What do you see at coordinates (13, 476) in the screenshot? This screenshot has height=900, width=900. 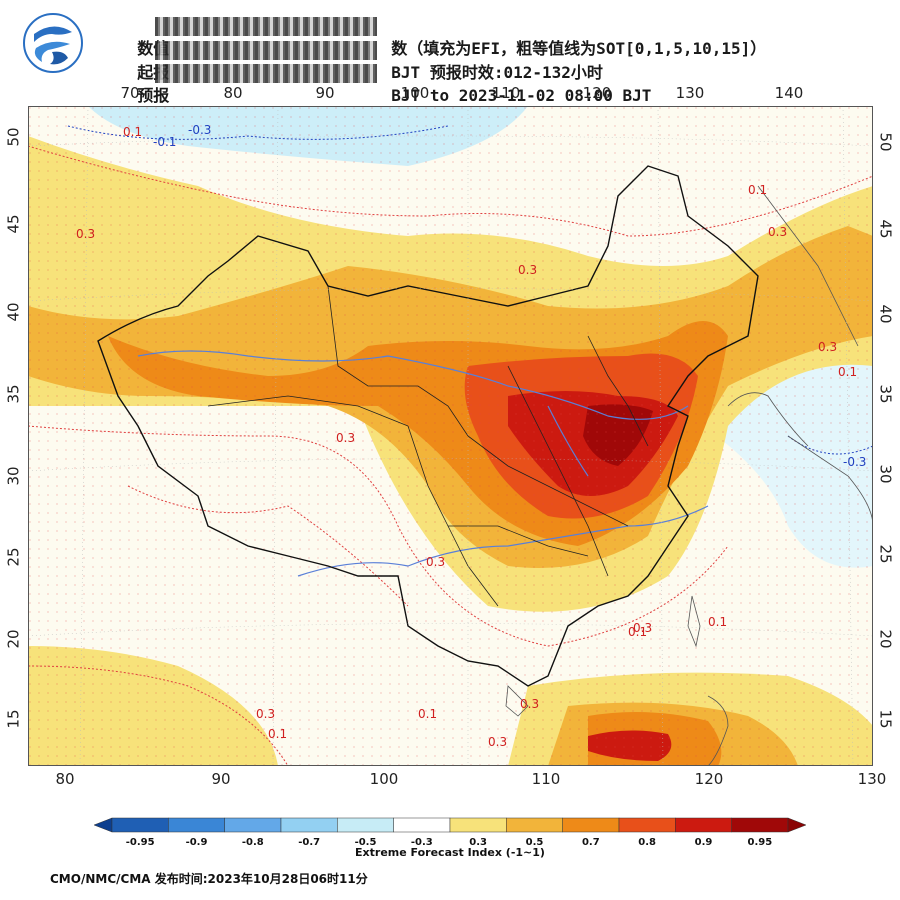 I see `lat-label-left: 30` at bounding box center [13, 476].